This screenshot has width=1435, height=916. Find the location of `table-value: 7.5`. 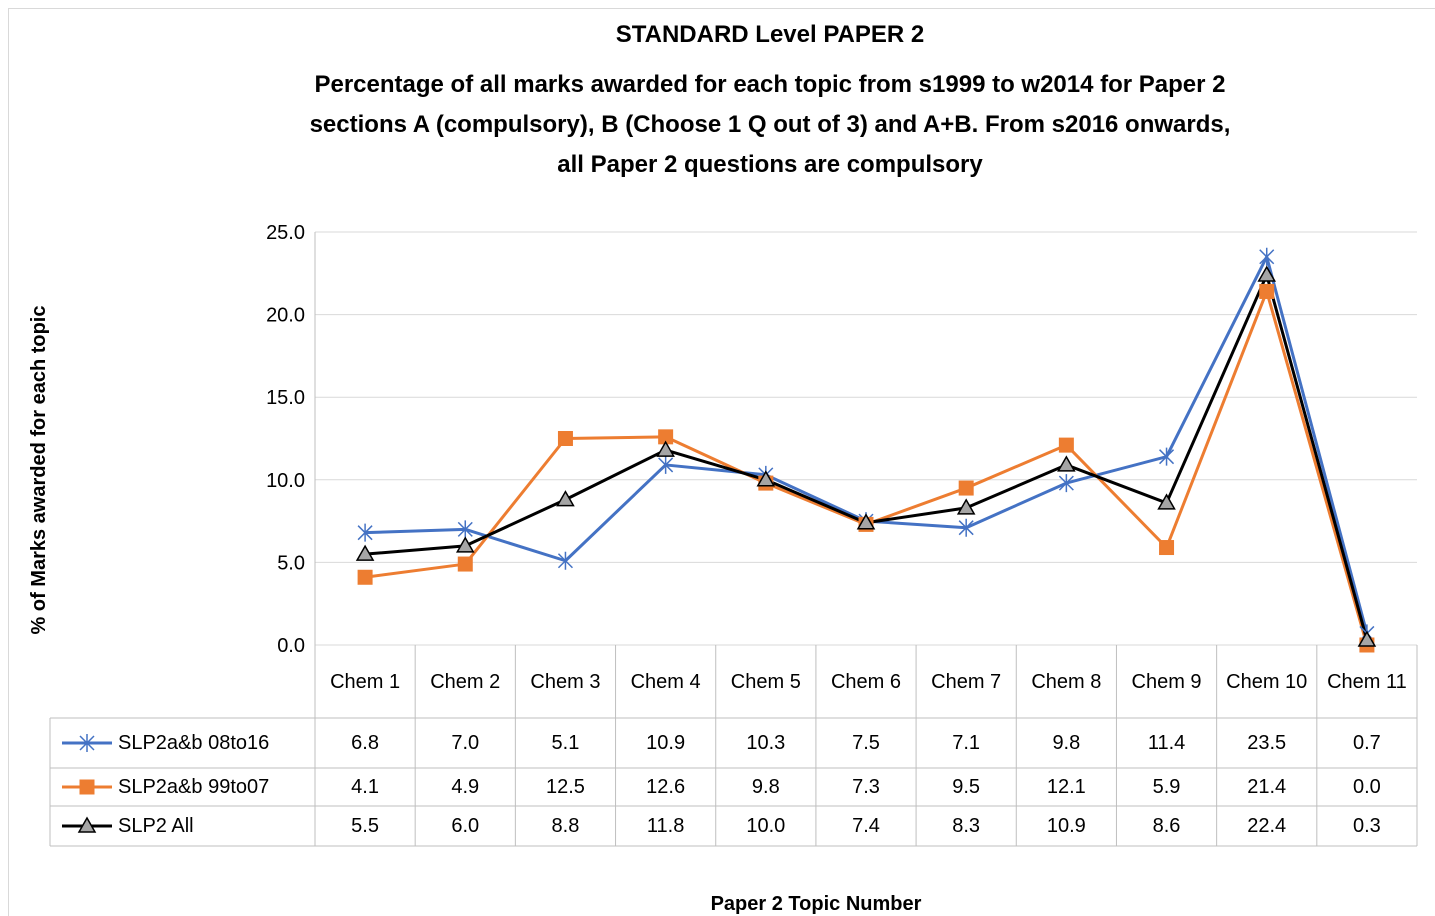

table-value: 7.5 is located at coordinates (866, 743).